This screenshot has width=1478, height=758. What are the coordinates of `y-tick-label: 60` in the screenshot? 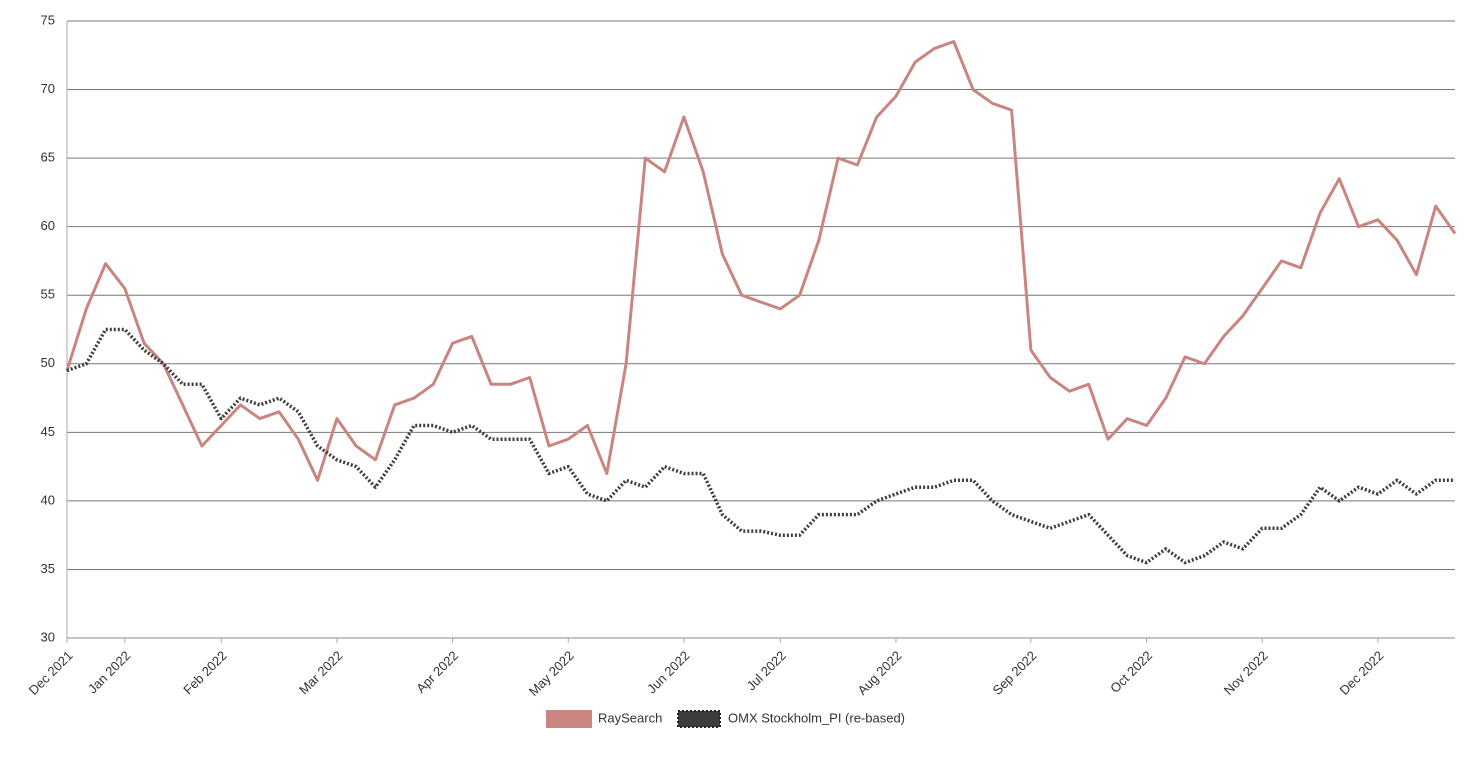 It's located at (48, 225).